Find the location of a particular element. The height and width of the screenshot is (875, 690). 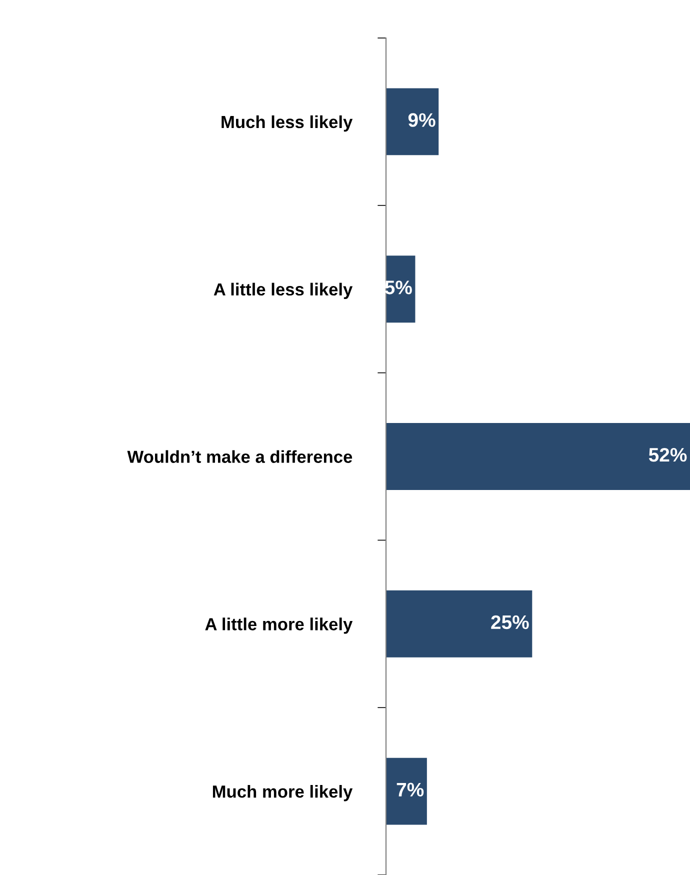

data-label: 7% is located at coordinates (410, 789).